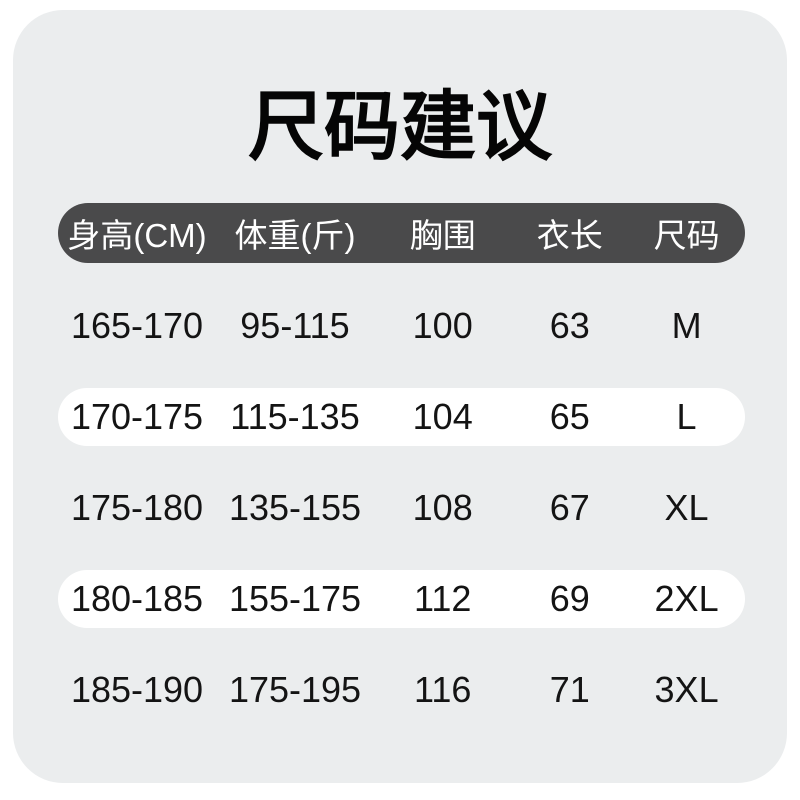 Image resolution: width=800 pixels, height=800 pixels. What do you see at coordinates (686, 235) in the screenshot?
I see `header-cell-size: 尺码` at bounding box center [686, 235].